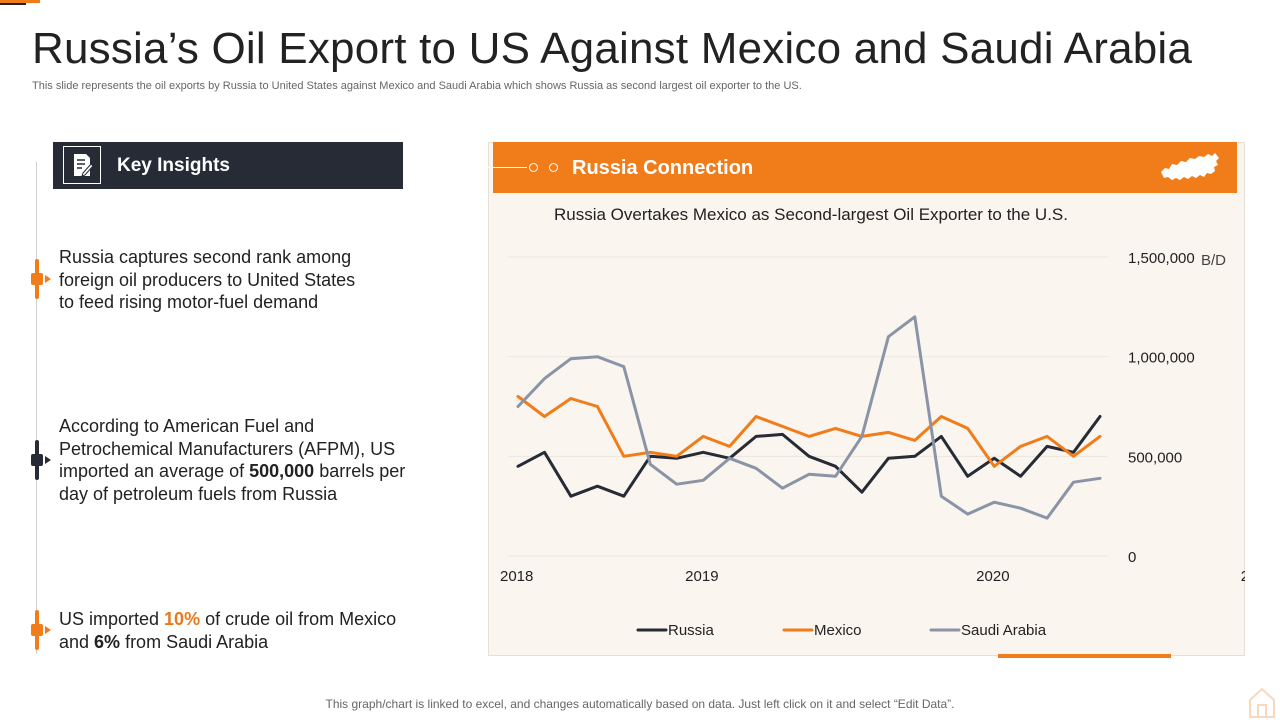  Describe the element at coordinates (182, 619) in the screenshot. I see `insight-3-bold-a: 10%` at that location.